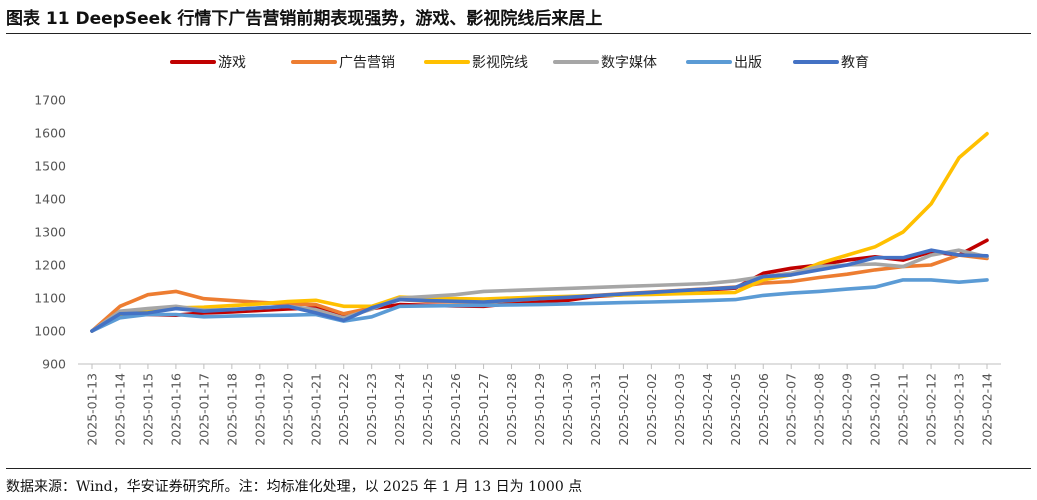 This screenshot has height=500, width=1037. What do you see at coordinates (50, 298) in the screenshot?
I see `y-tick-label: 1100` at bounding box center [50, 298].